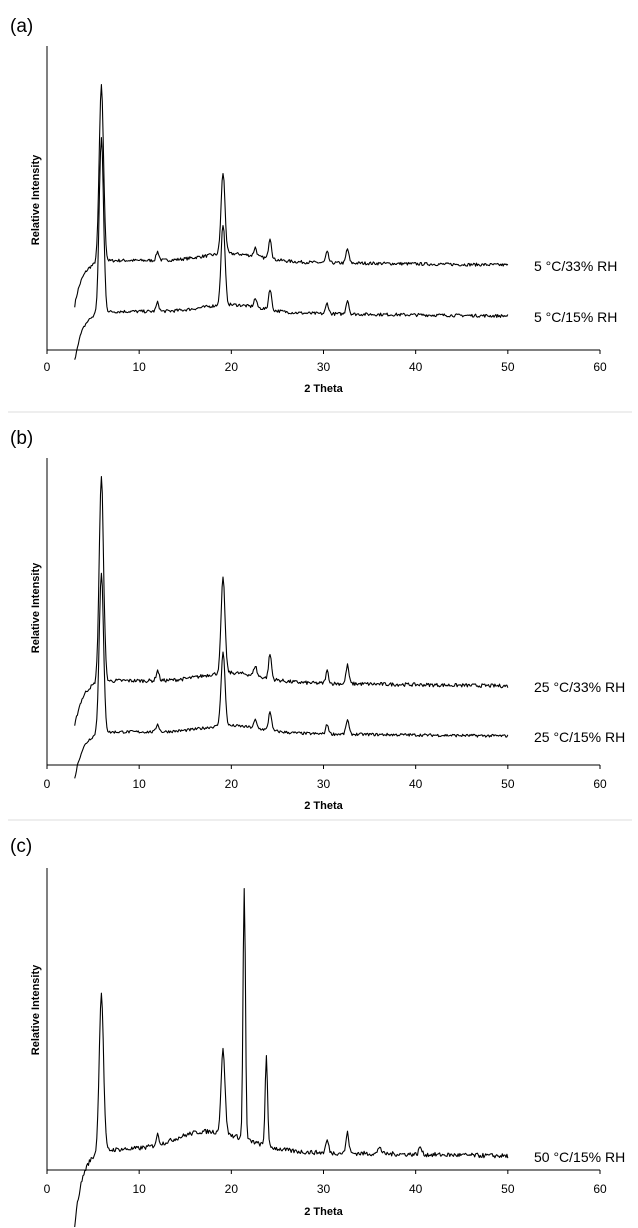 The width and height of the screenshot is (638, 1228). What do you see at coordinates (579, 737) in the screenshot?
I see `series-label: 25 °C/15% RH` at bounding box center [579, 737].